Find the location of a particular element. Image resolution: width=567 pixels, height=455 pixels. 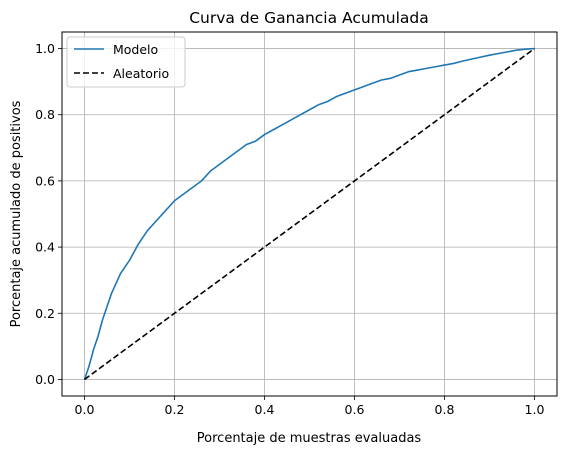

y-tick-label-0: 0.0 is located at coordinates (45, 379).